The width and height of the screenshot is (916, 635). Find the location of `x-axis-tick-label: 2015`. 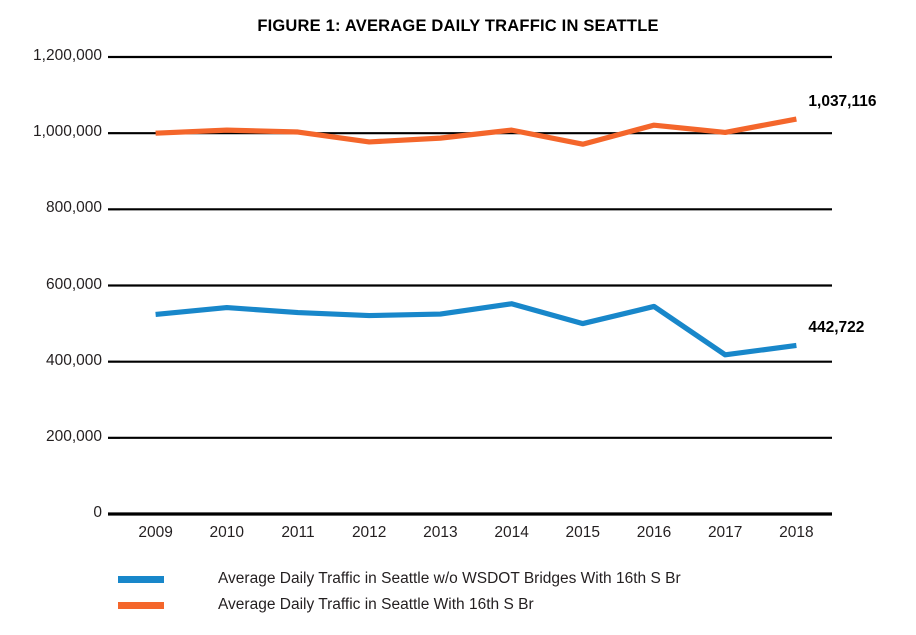

x-axis-tick-label: 2015 is located at coordinates (583, 532).